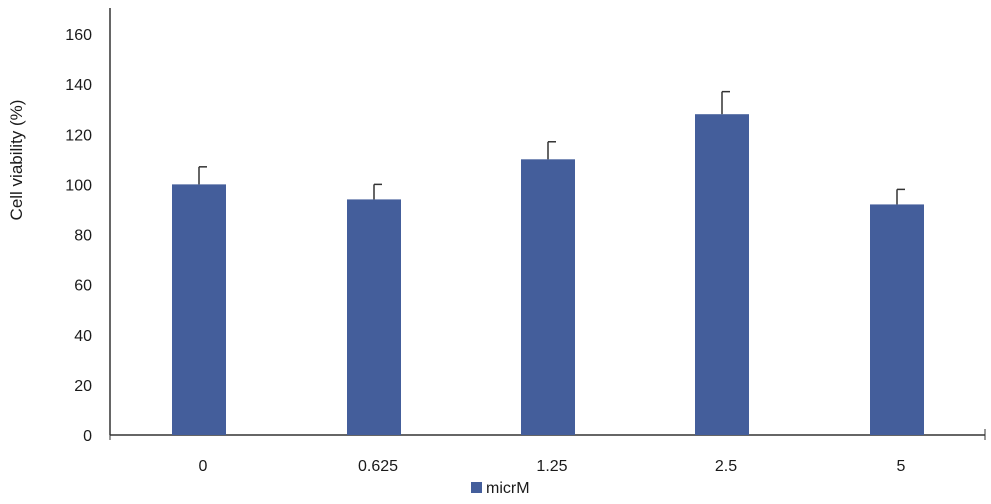  What do you see at coordinates (83, 336) in the screenshot?
I see `y-tick-label: 40` at bounding box center [83, 336].